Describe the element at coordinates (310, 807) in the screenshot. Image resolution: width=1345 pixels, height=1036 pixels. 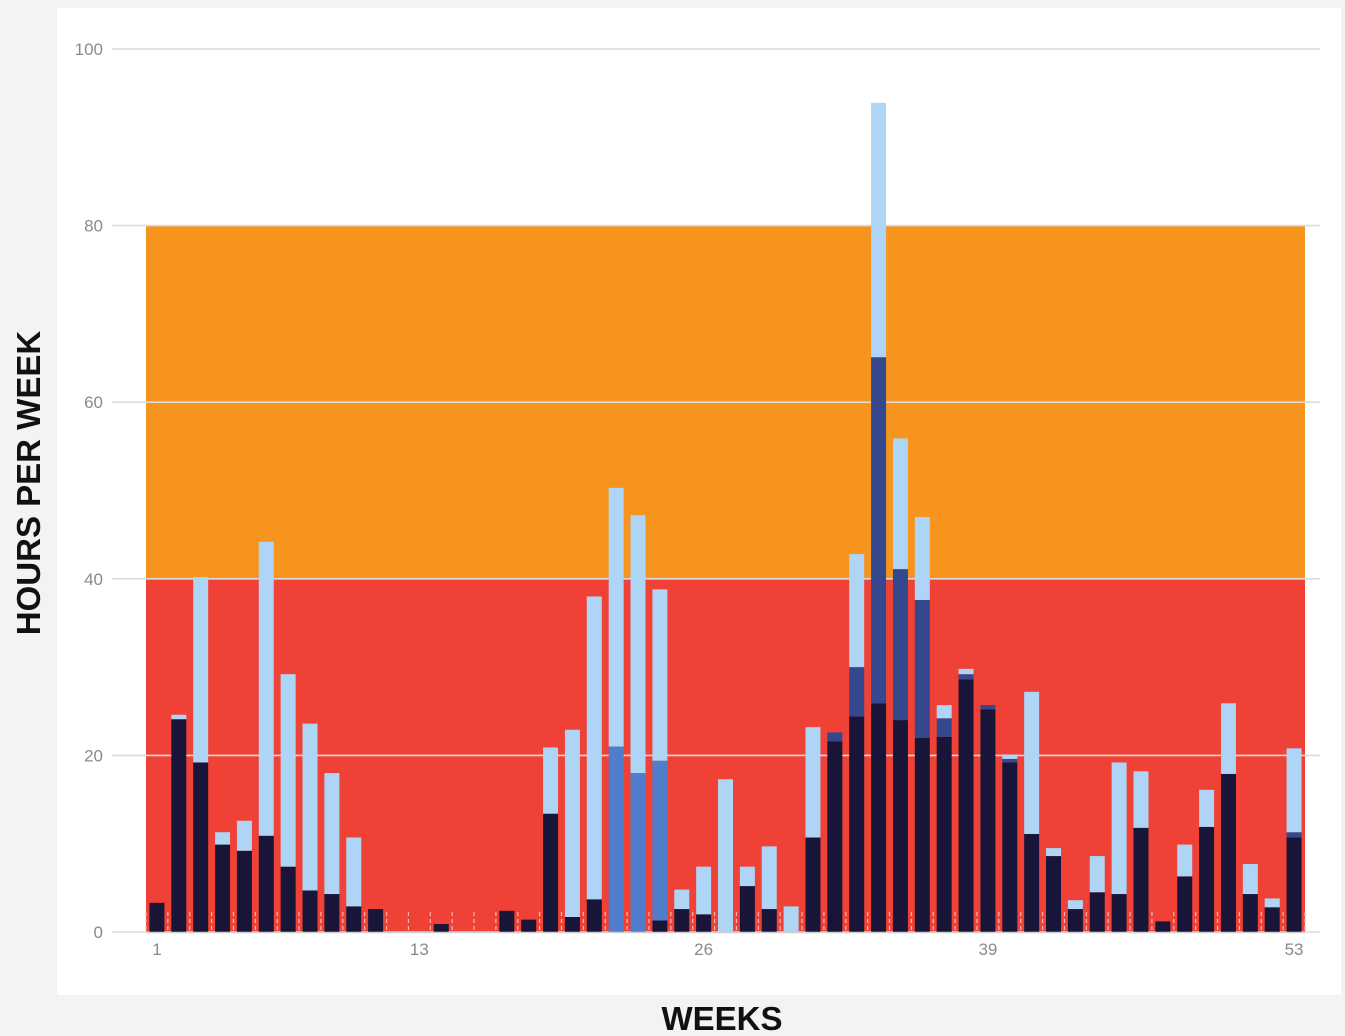
I see `bar-week-8-light` at that location.